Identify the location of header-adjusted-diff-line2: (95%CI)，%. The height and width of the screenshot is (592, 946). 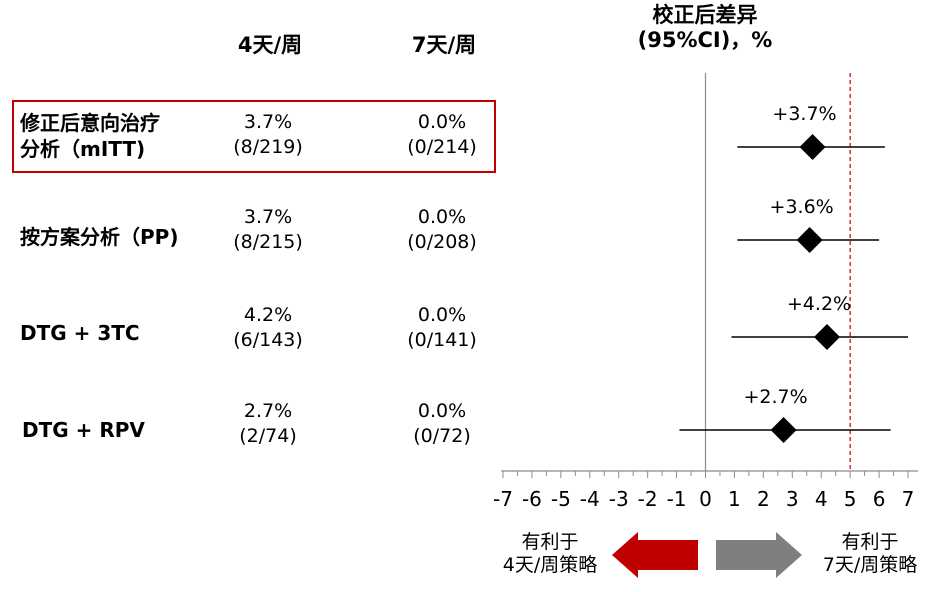
(705, 40).